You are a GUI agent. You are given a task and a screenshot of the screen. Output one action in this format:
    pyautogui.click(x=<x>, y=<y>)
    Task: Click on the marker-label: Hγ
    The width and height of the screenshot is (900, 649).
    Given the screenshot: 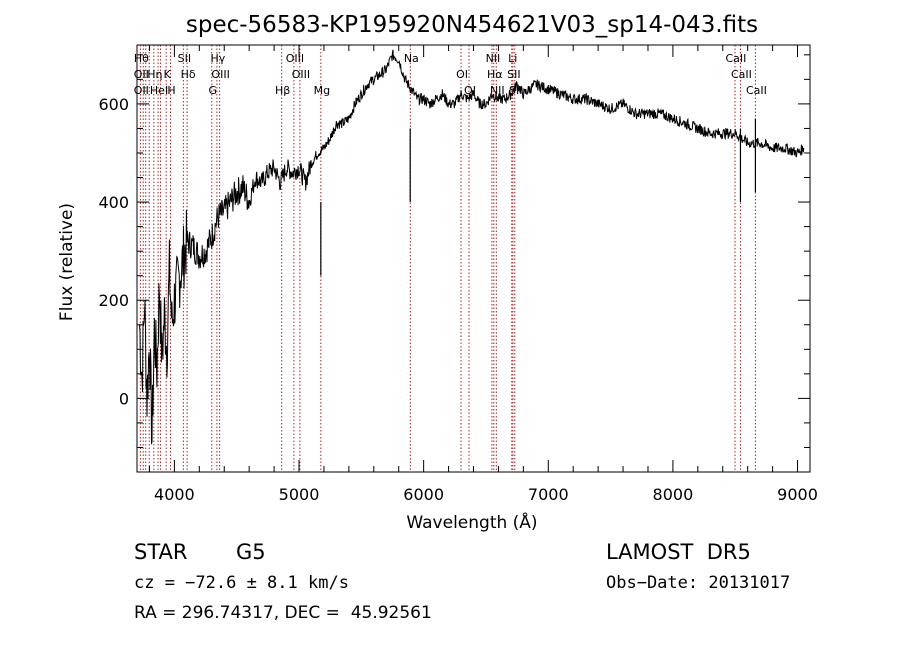 What is the action you would take?
    pyautogui.click(x=217, y=58)
    